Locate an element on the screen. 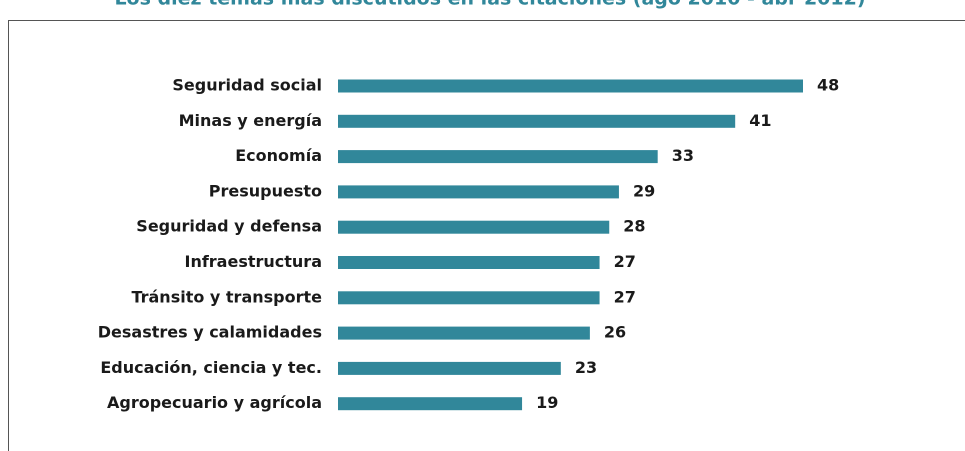 This screenshot has width=965, height=451. category-label: Seguridad y defensa is located at coordinates (229, 226).